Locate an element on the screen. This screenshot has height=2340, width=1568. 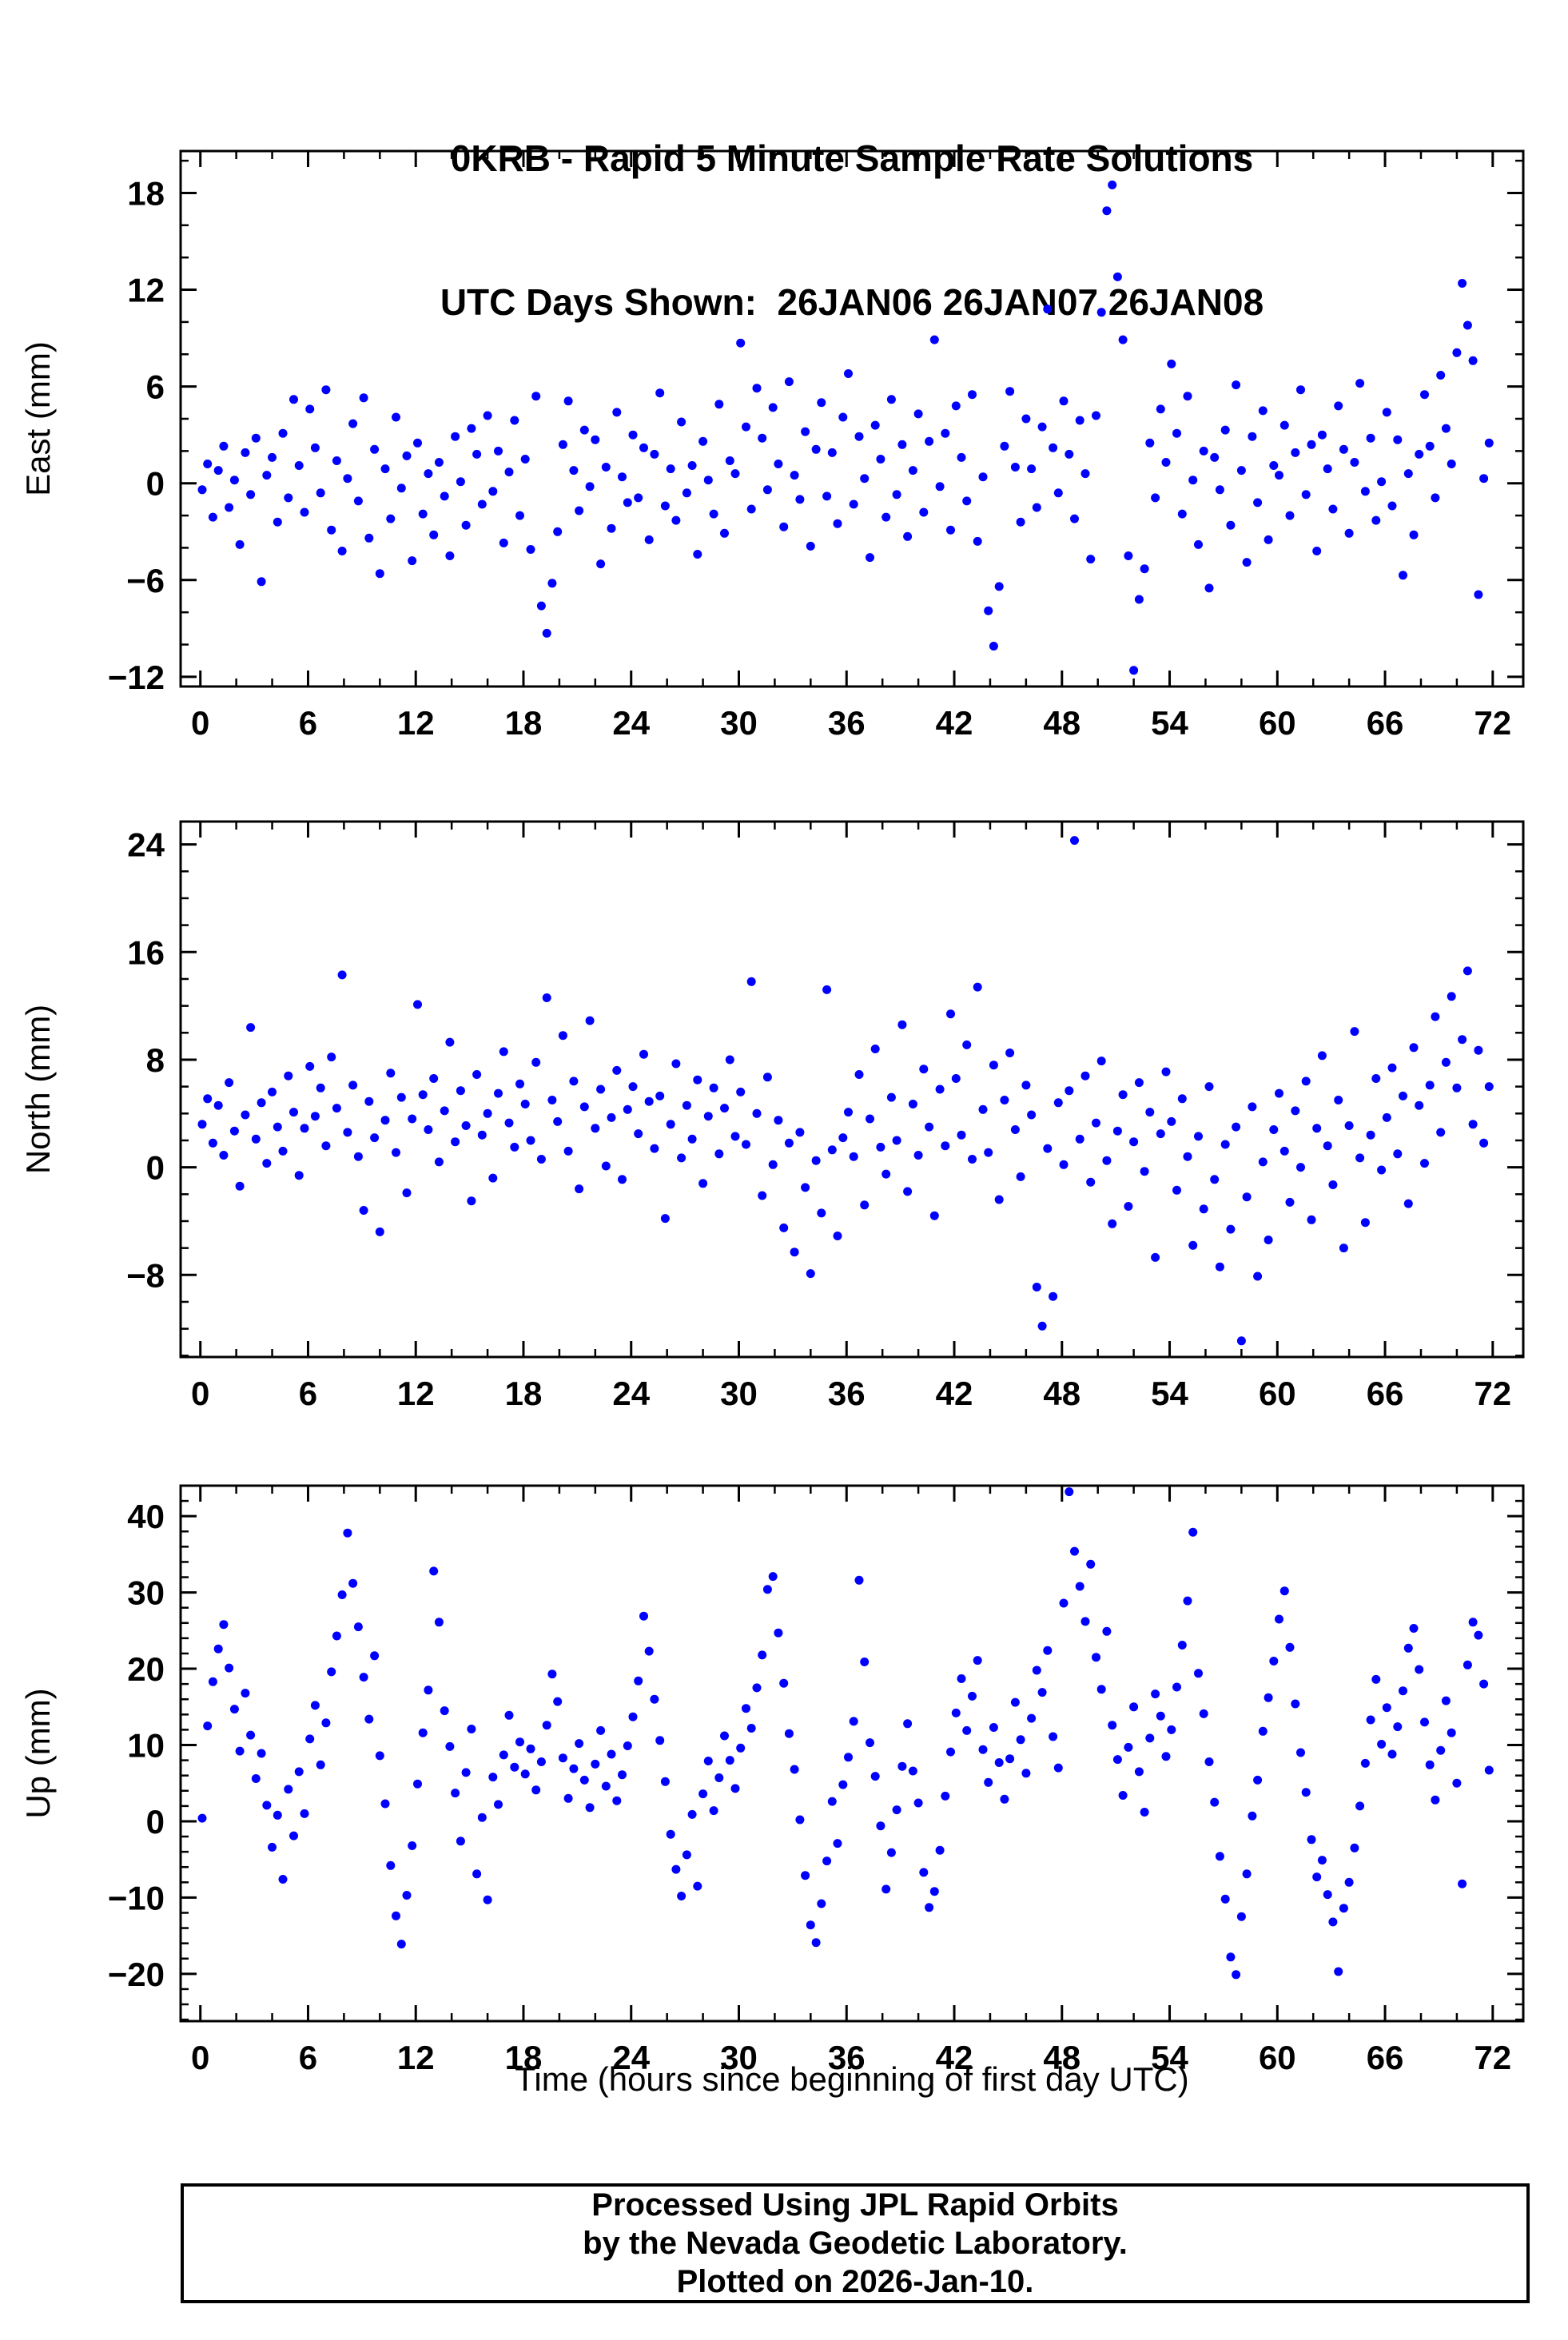
svg-text: −8 is located at coordinates (145, 1275).